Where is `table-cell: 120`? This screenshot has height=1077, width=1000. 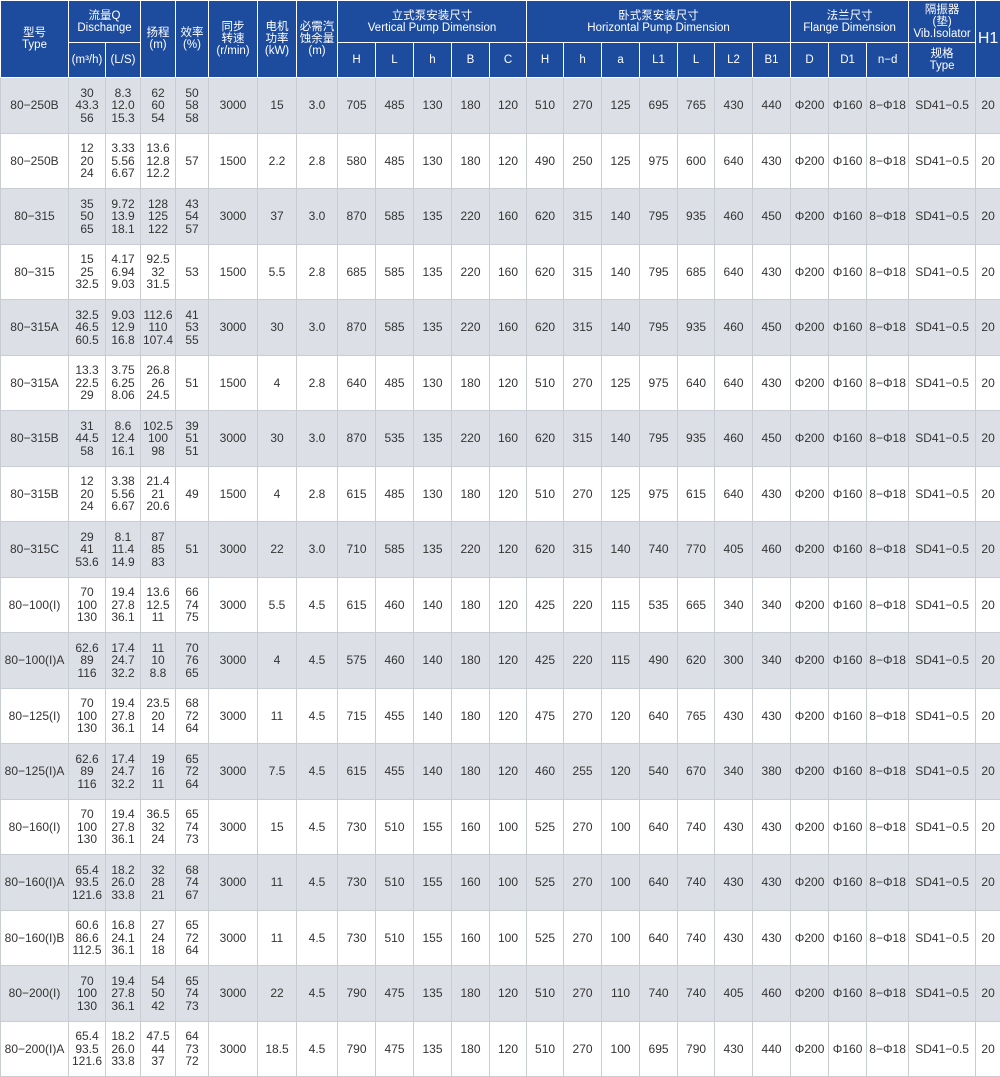 table-cell: 120 is located at coordinates (508, 161).